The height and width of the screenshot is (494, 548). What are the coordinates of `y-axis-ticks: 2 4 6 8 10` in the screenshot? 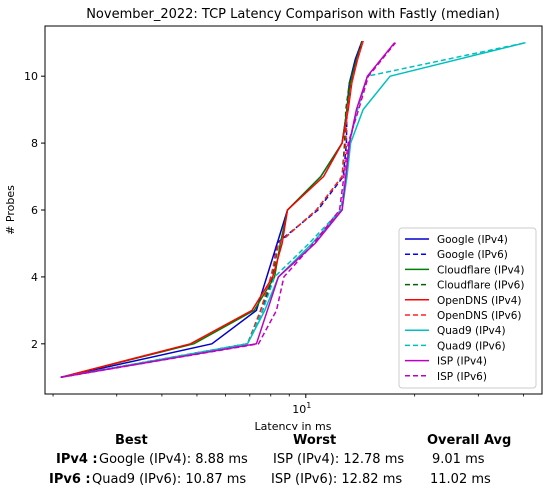 It's located at (34, 210).